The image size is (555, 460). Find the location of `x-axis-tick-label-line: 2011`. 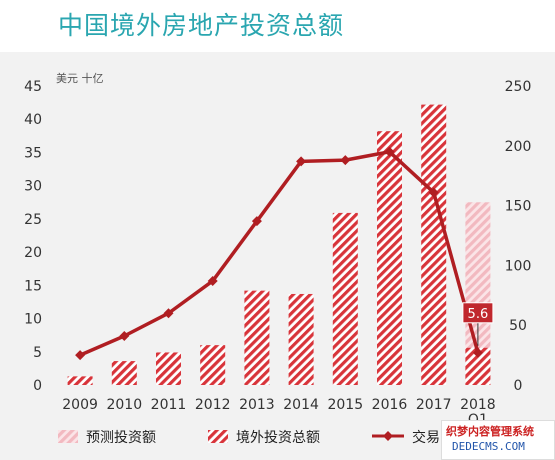

x-axis-tick-label-line: 2011 is located at coordinates (169, 405).